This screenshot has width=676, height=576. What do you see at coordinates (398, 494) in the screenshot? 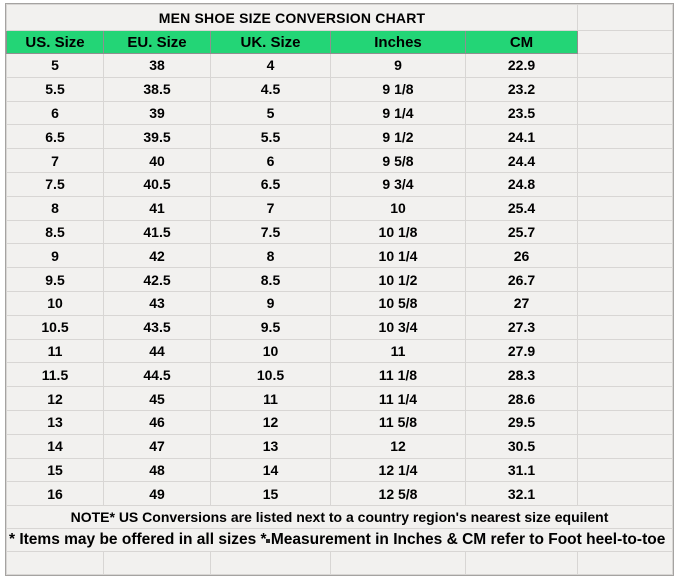
I see `cell: 12 5/8` at bounding box center [398, 494].